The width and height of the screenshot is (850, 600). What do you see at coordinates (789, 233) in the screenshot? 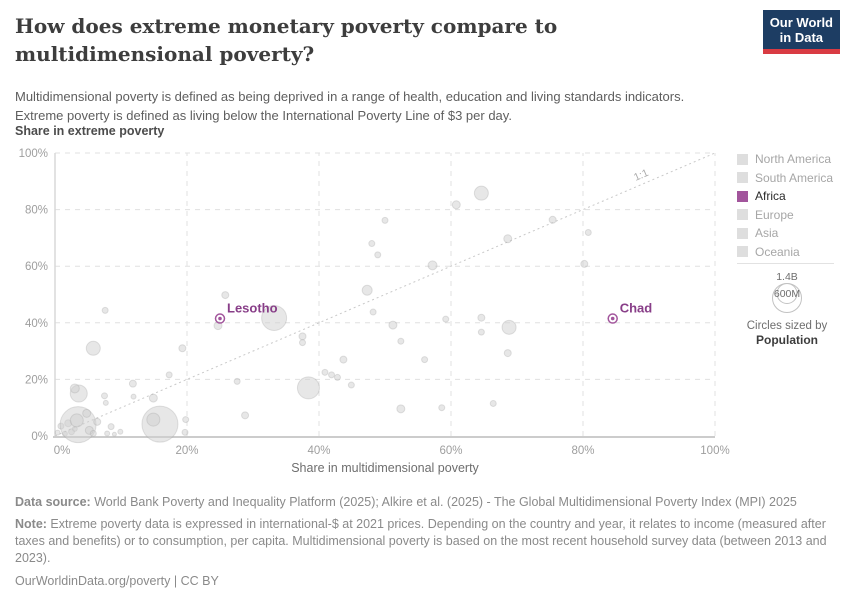
I see `legend-item-asia: Asia` at bounding box center [789, 233].